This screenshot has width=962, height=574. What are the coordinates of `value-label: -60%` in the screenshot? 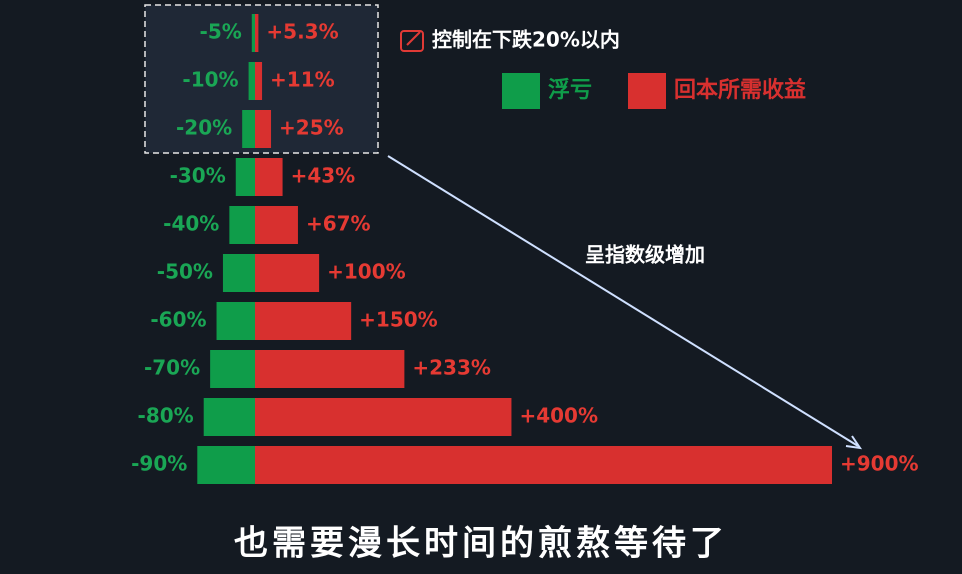 It's located at (178, 320).